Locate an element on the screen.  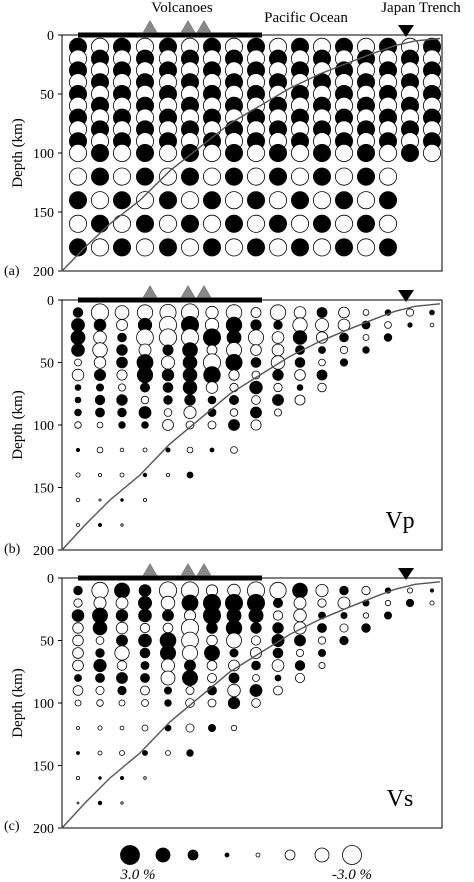
panel-label: (a) is located at coordinates (12, 271).